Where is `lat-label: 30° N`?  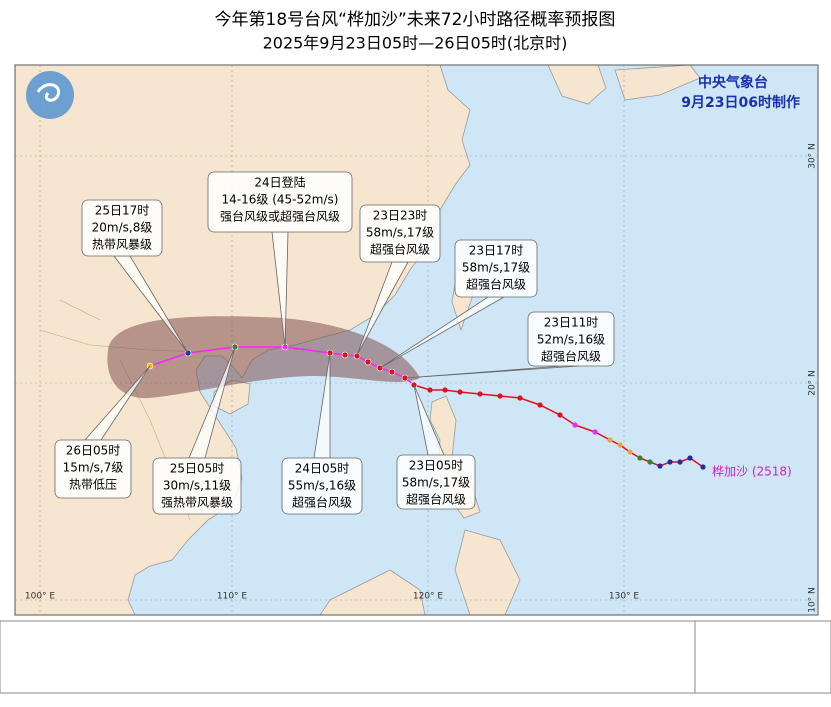
lat-label: 30° N is located at coordinates (813, 156).